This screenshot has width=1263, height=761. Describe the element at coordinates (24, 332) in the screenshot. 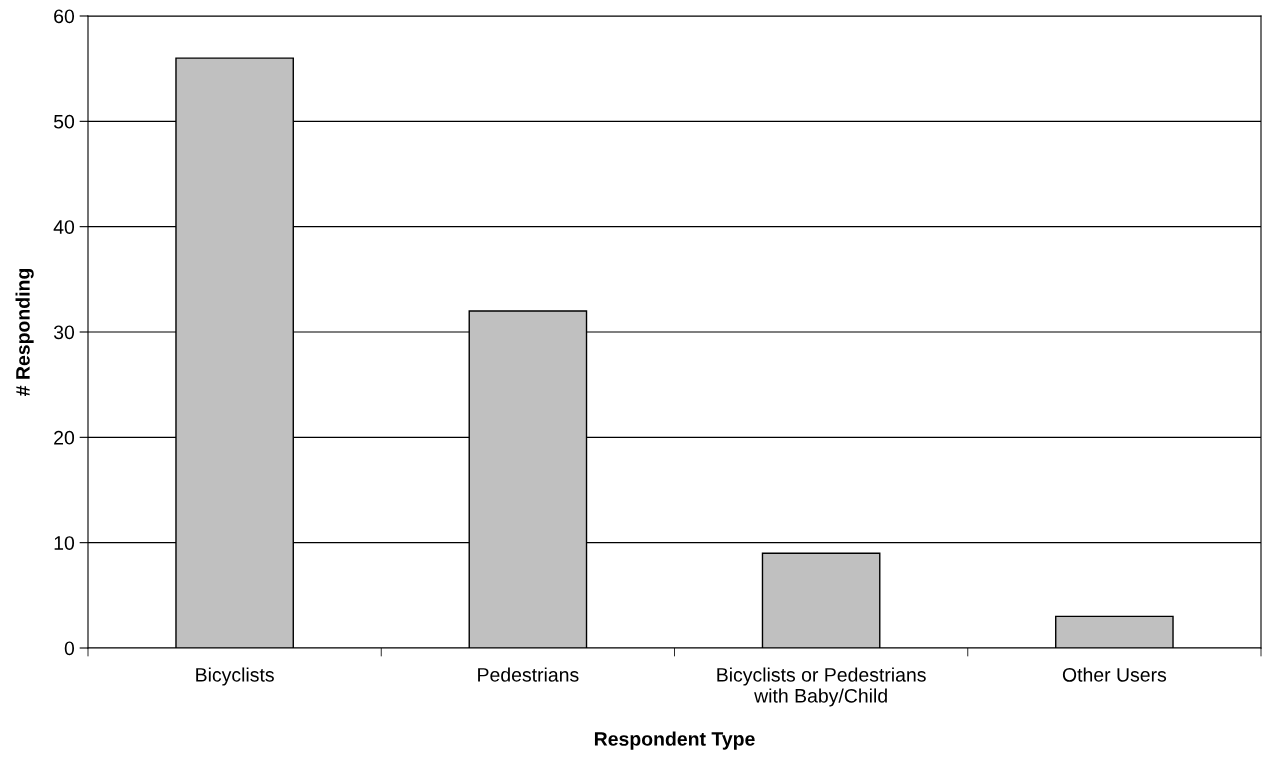

I see `y-axis-title: # Responding` at that location.